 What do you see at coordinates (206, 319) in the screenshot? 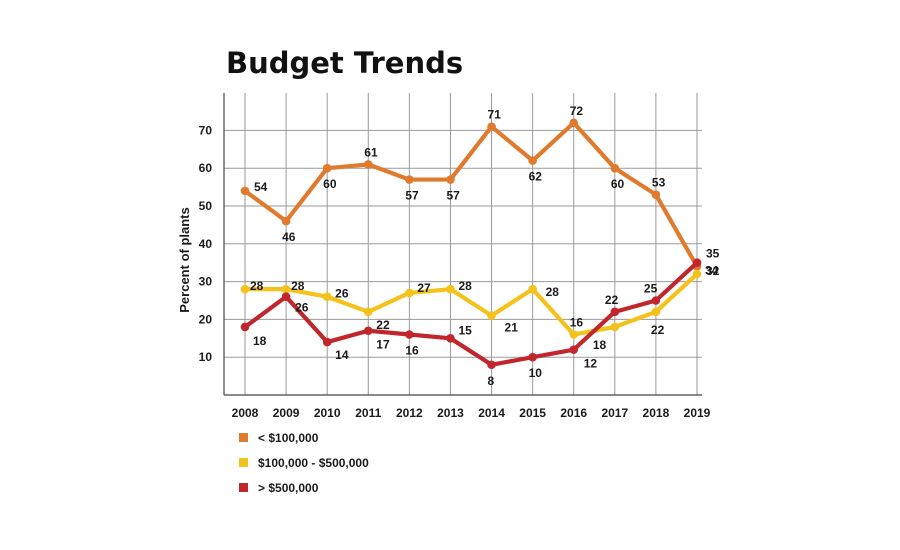
I see `y-tick-label: 20` at bounding box center [206, 319].